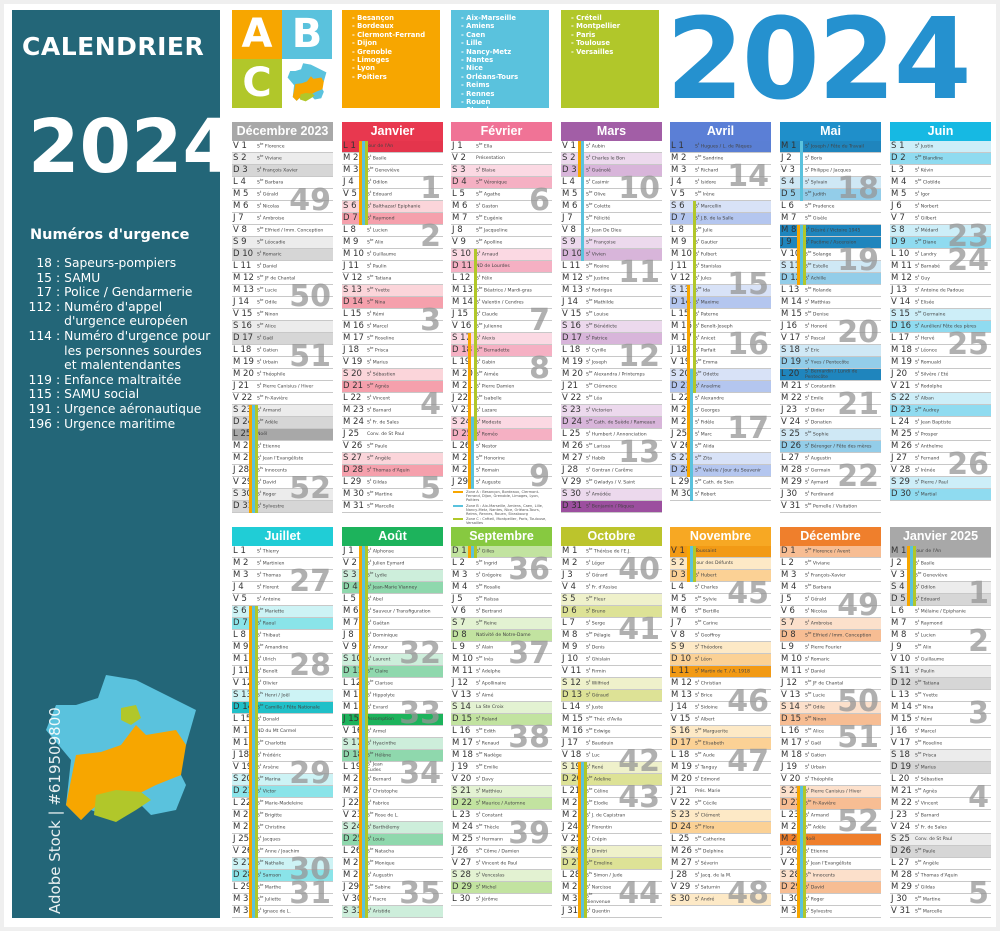 This screenshot has height=931, width=1000. What do you see at coordinates (596, 457) in the screenshot?
I see `saint-name: St Habib` at bounding box center [596, 457].